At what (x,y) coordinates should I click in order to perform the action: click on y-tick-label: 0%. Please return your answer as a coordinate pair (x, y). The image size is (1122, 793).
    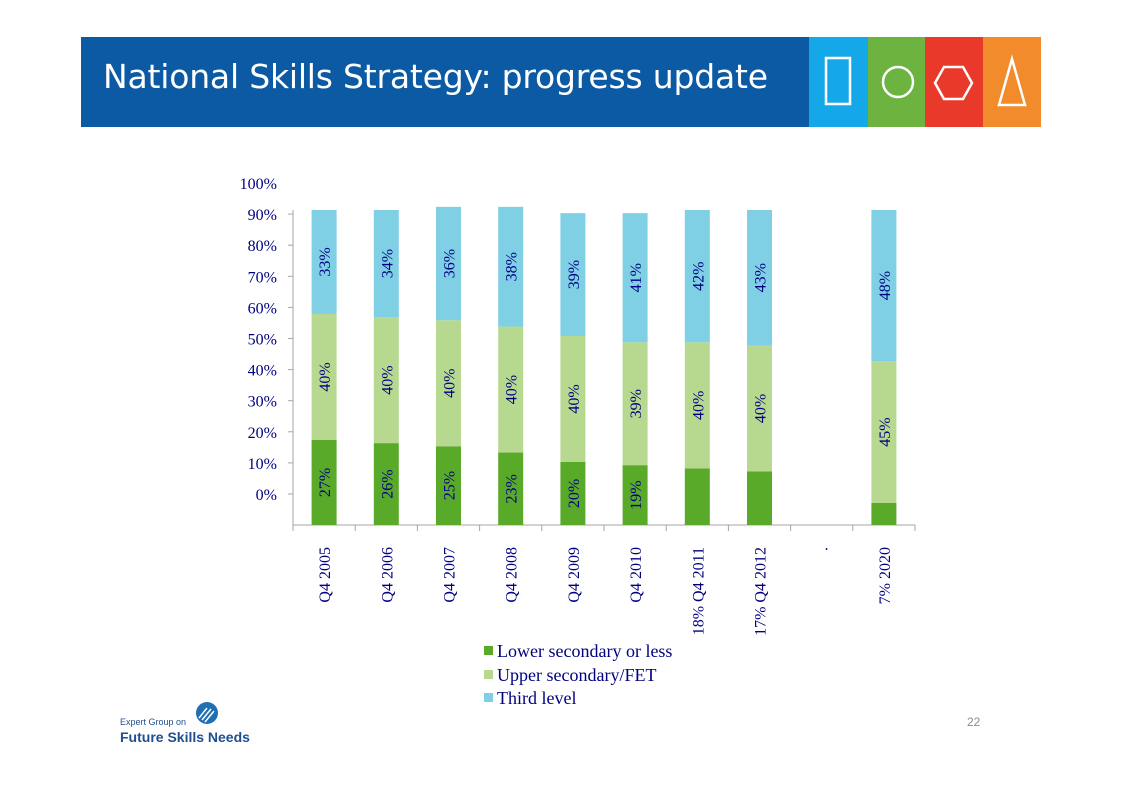
    Looking at the image, I should click on (266, 495).